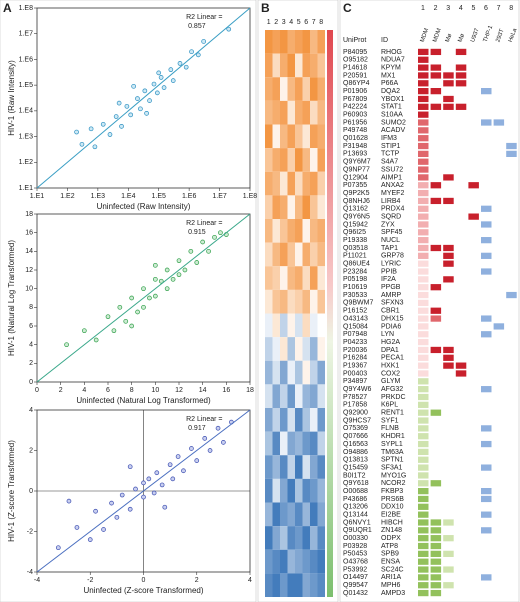 The height and width of the screenshot is (602, 520). Describe the element at coordinates (355, 248) in the screenshot. I see `uniprot-id: Q03518` at that location.